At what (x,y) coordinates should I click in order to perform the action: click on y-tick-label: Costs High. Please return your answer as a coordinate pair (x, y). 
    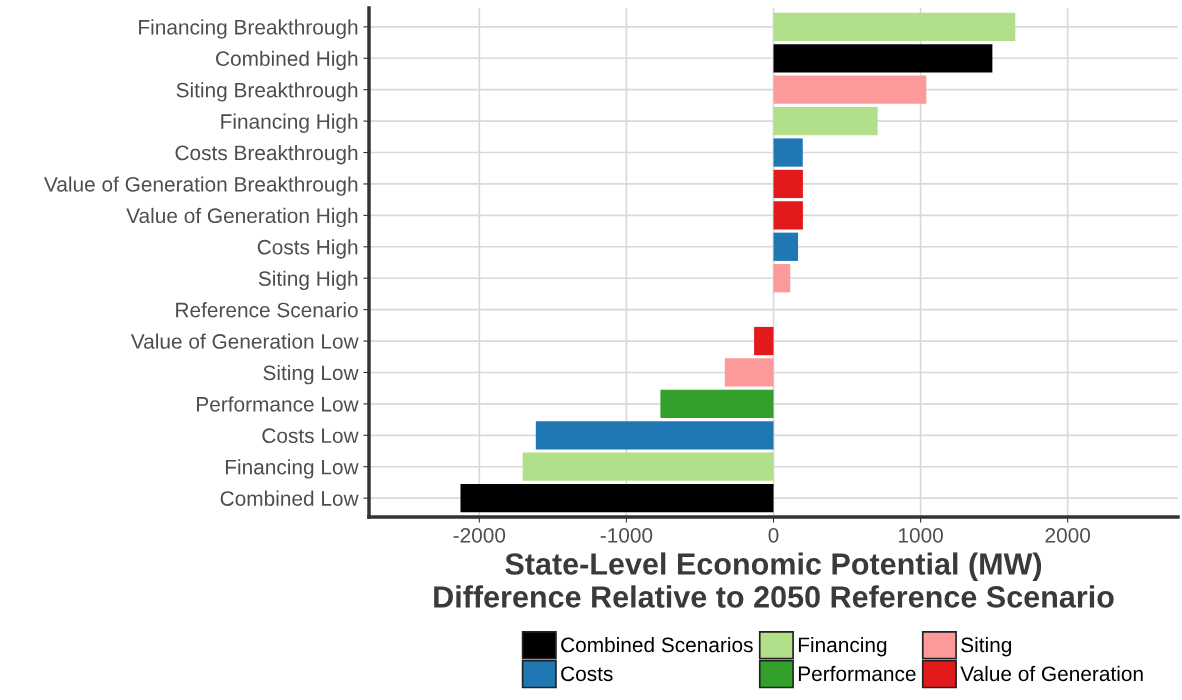
    Looking at the image, I should click on (307, 249).